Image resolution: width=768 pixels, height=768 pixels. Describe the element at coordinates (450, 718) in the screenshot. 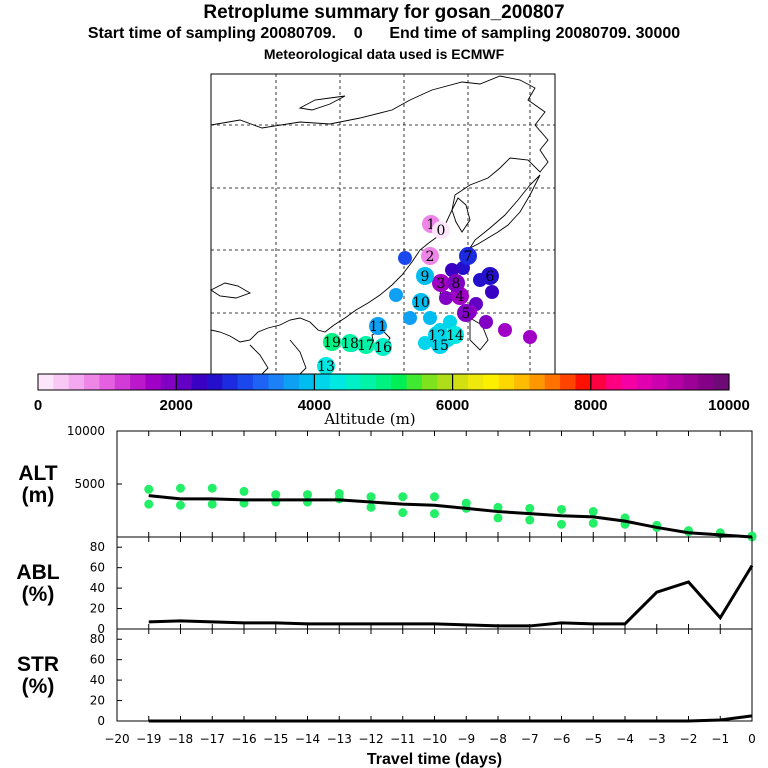

I see `str-line` at that location.